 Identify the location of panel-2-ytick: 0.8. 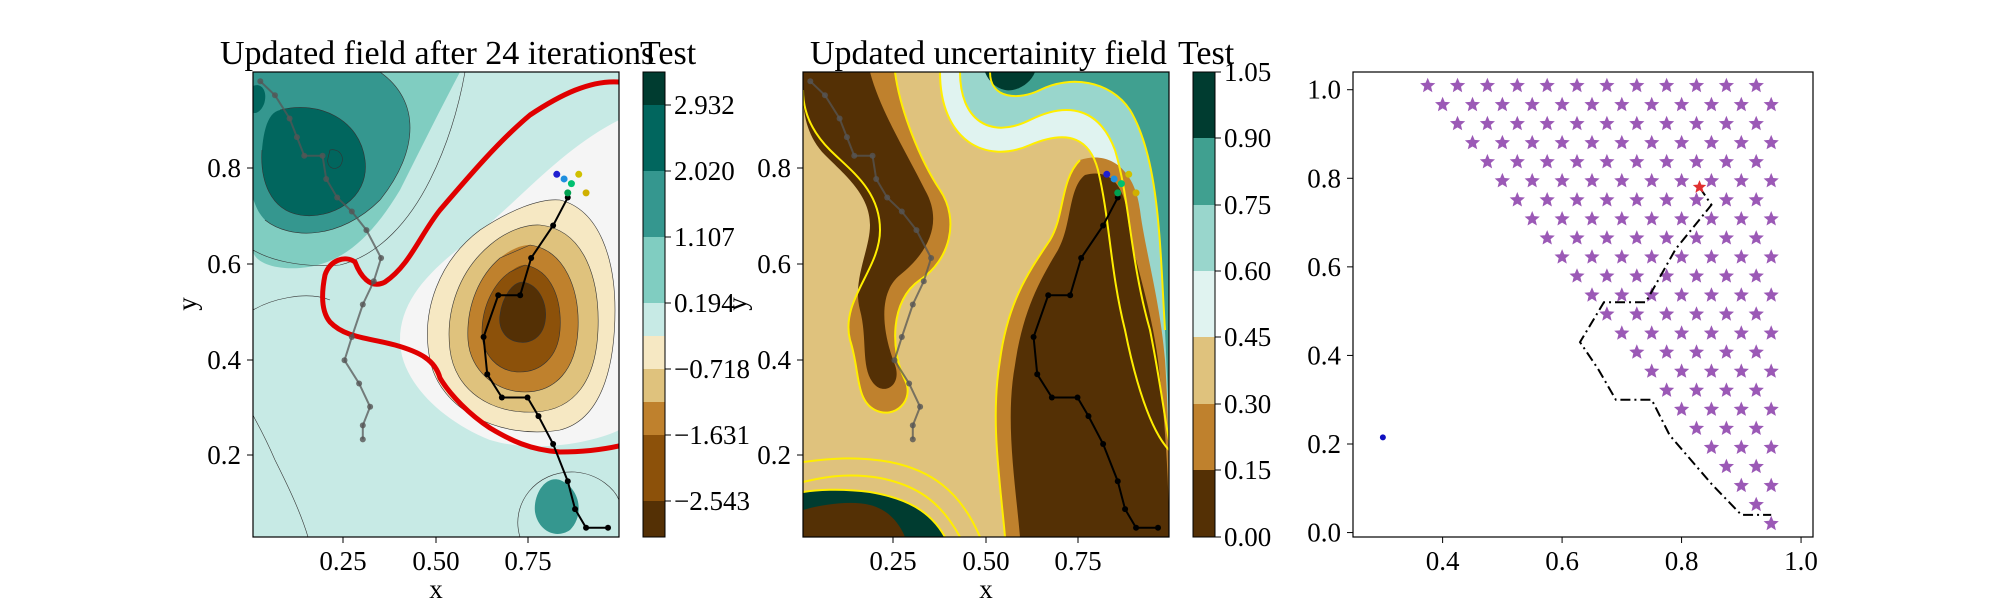
(774, 168).